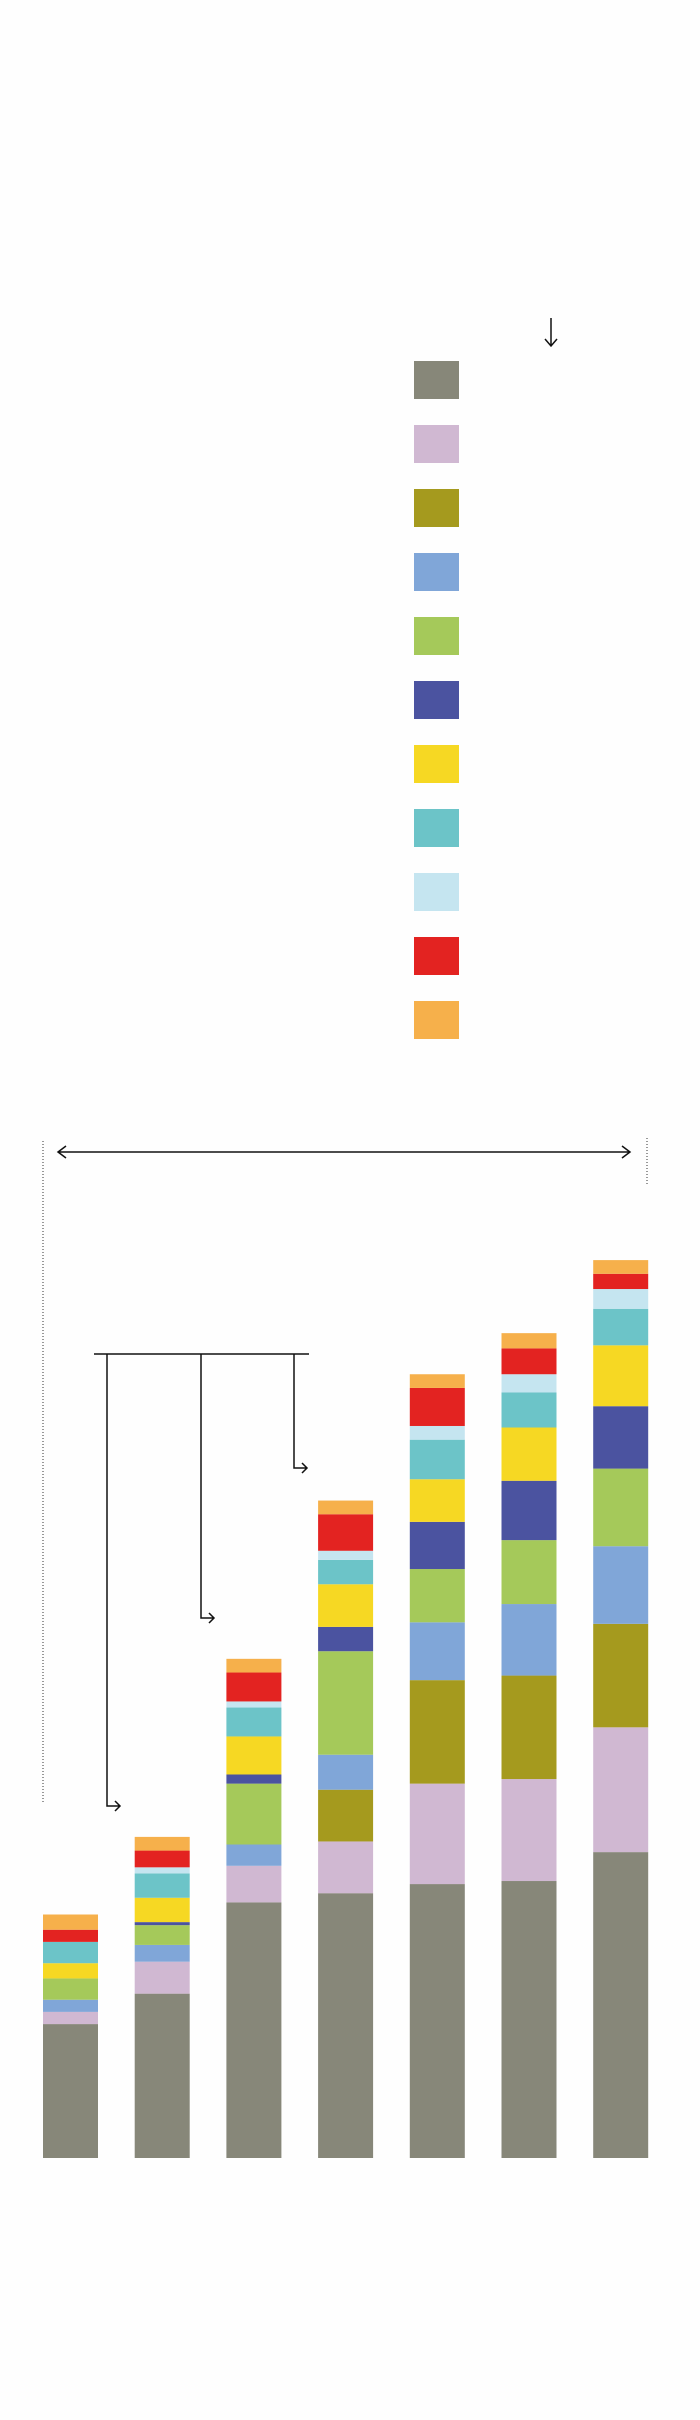 Image resolution: width=700 pixels, height=2420 pixels. Describe the element at coordinates (344, 1152) in the screenshot. I see `span-arrow` at that location.